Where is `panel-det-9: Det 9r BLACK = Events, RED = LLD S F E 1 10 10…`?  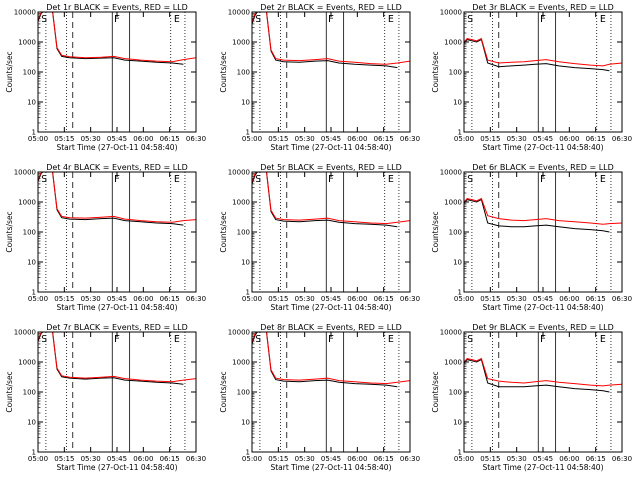
panel-det-9: Det 9r BLACK = Events, RED = LLD S F E 1 10 10… is located at coordinates (531, 397).